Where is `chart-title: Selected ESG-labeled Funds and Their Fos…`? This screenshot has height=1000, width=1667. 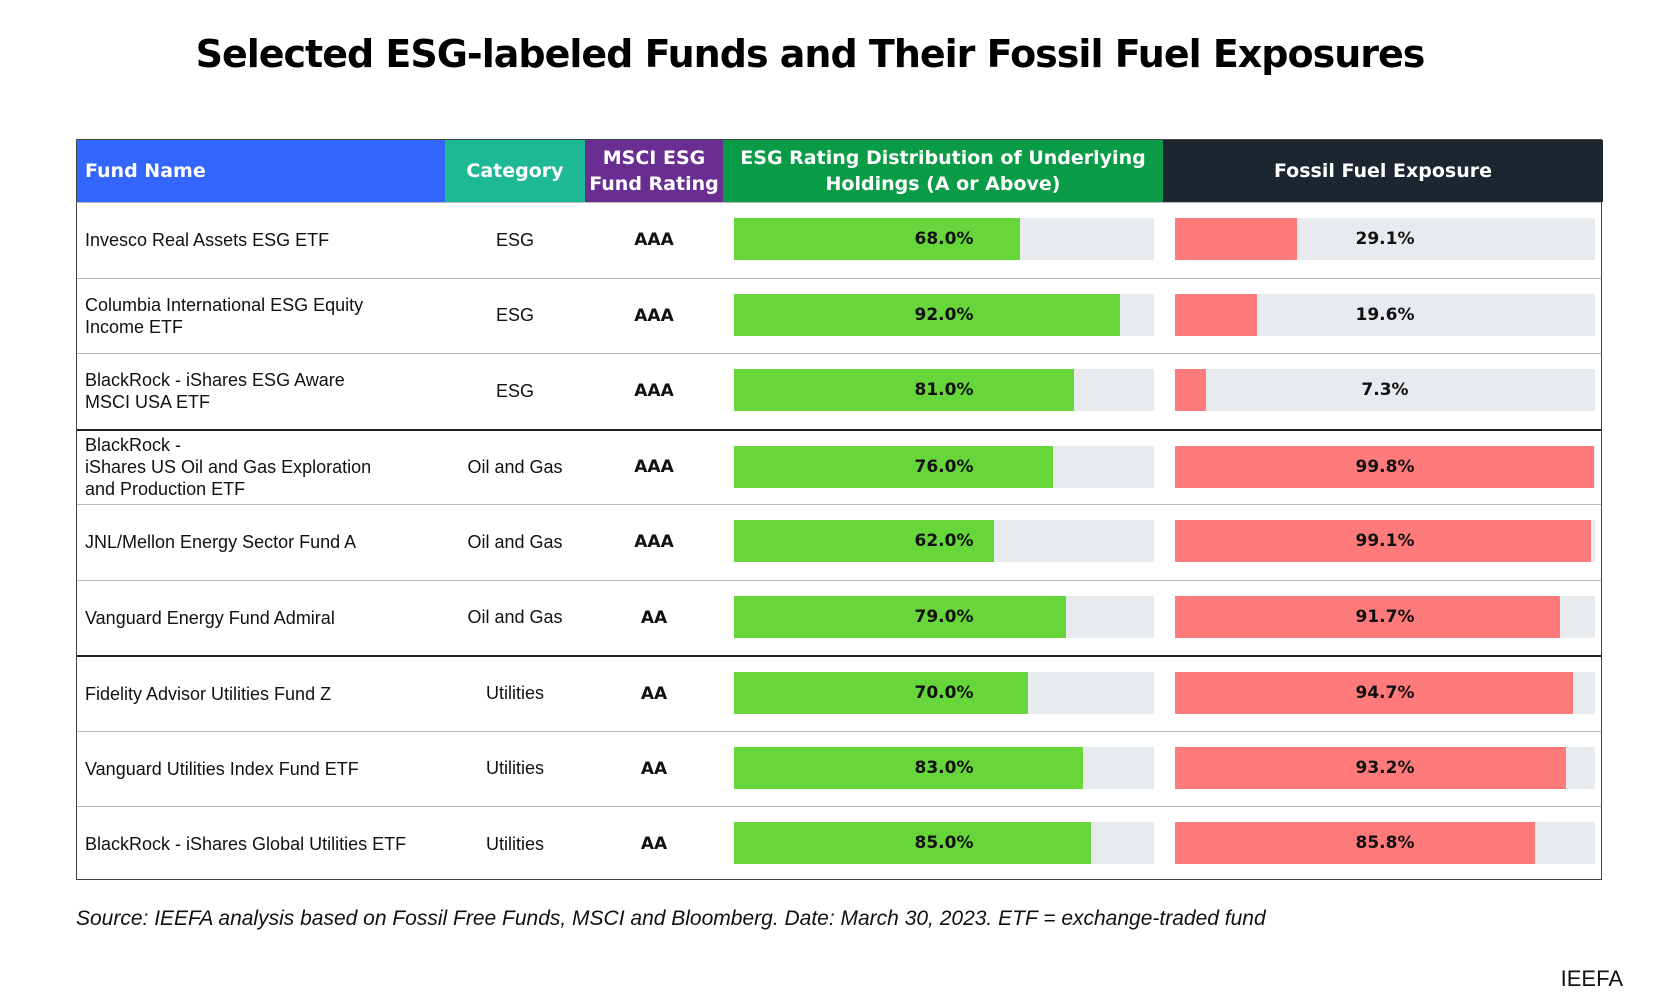
chart-title: Selected ESG-labeled Funds and Their Fos… is located at coordinates (810, 54).